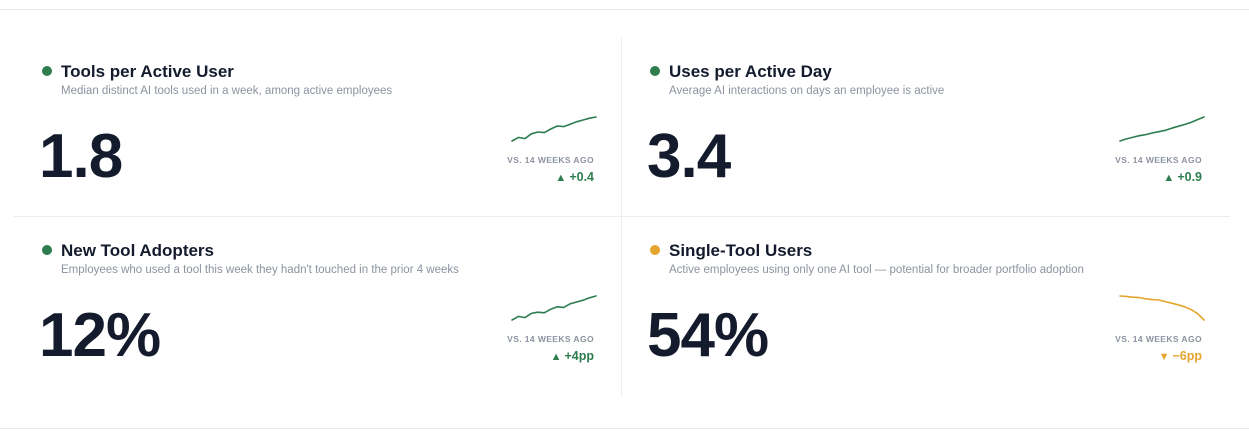 The image size is (1249, 439). I want to click on metric-title: Single-Tool Users, so click(741, 250).